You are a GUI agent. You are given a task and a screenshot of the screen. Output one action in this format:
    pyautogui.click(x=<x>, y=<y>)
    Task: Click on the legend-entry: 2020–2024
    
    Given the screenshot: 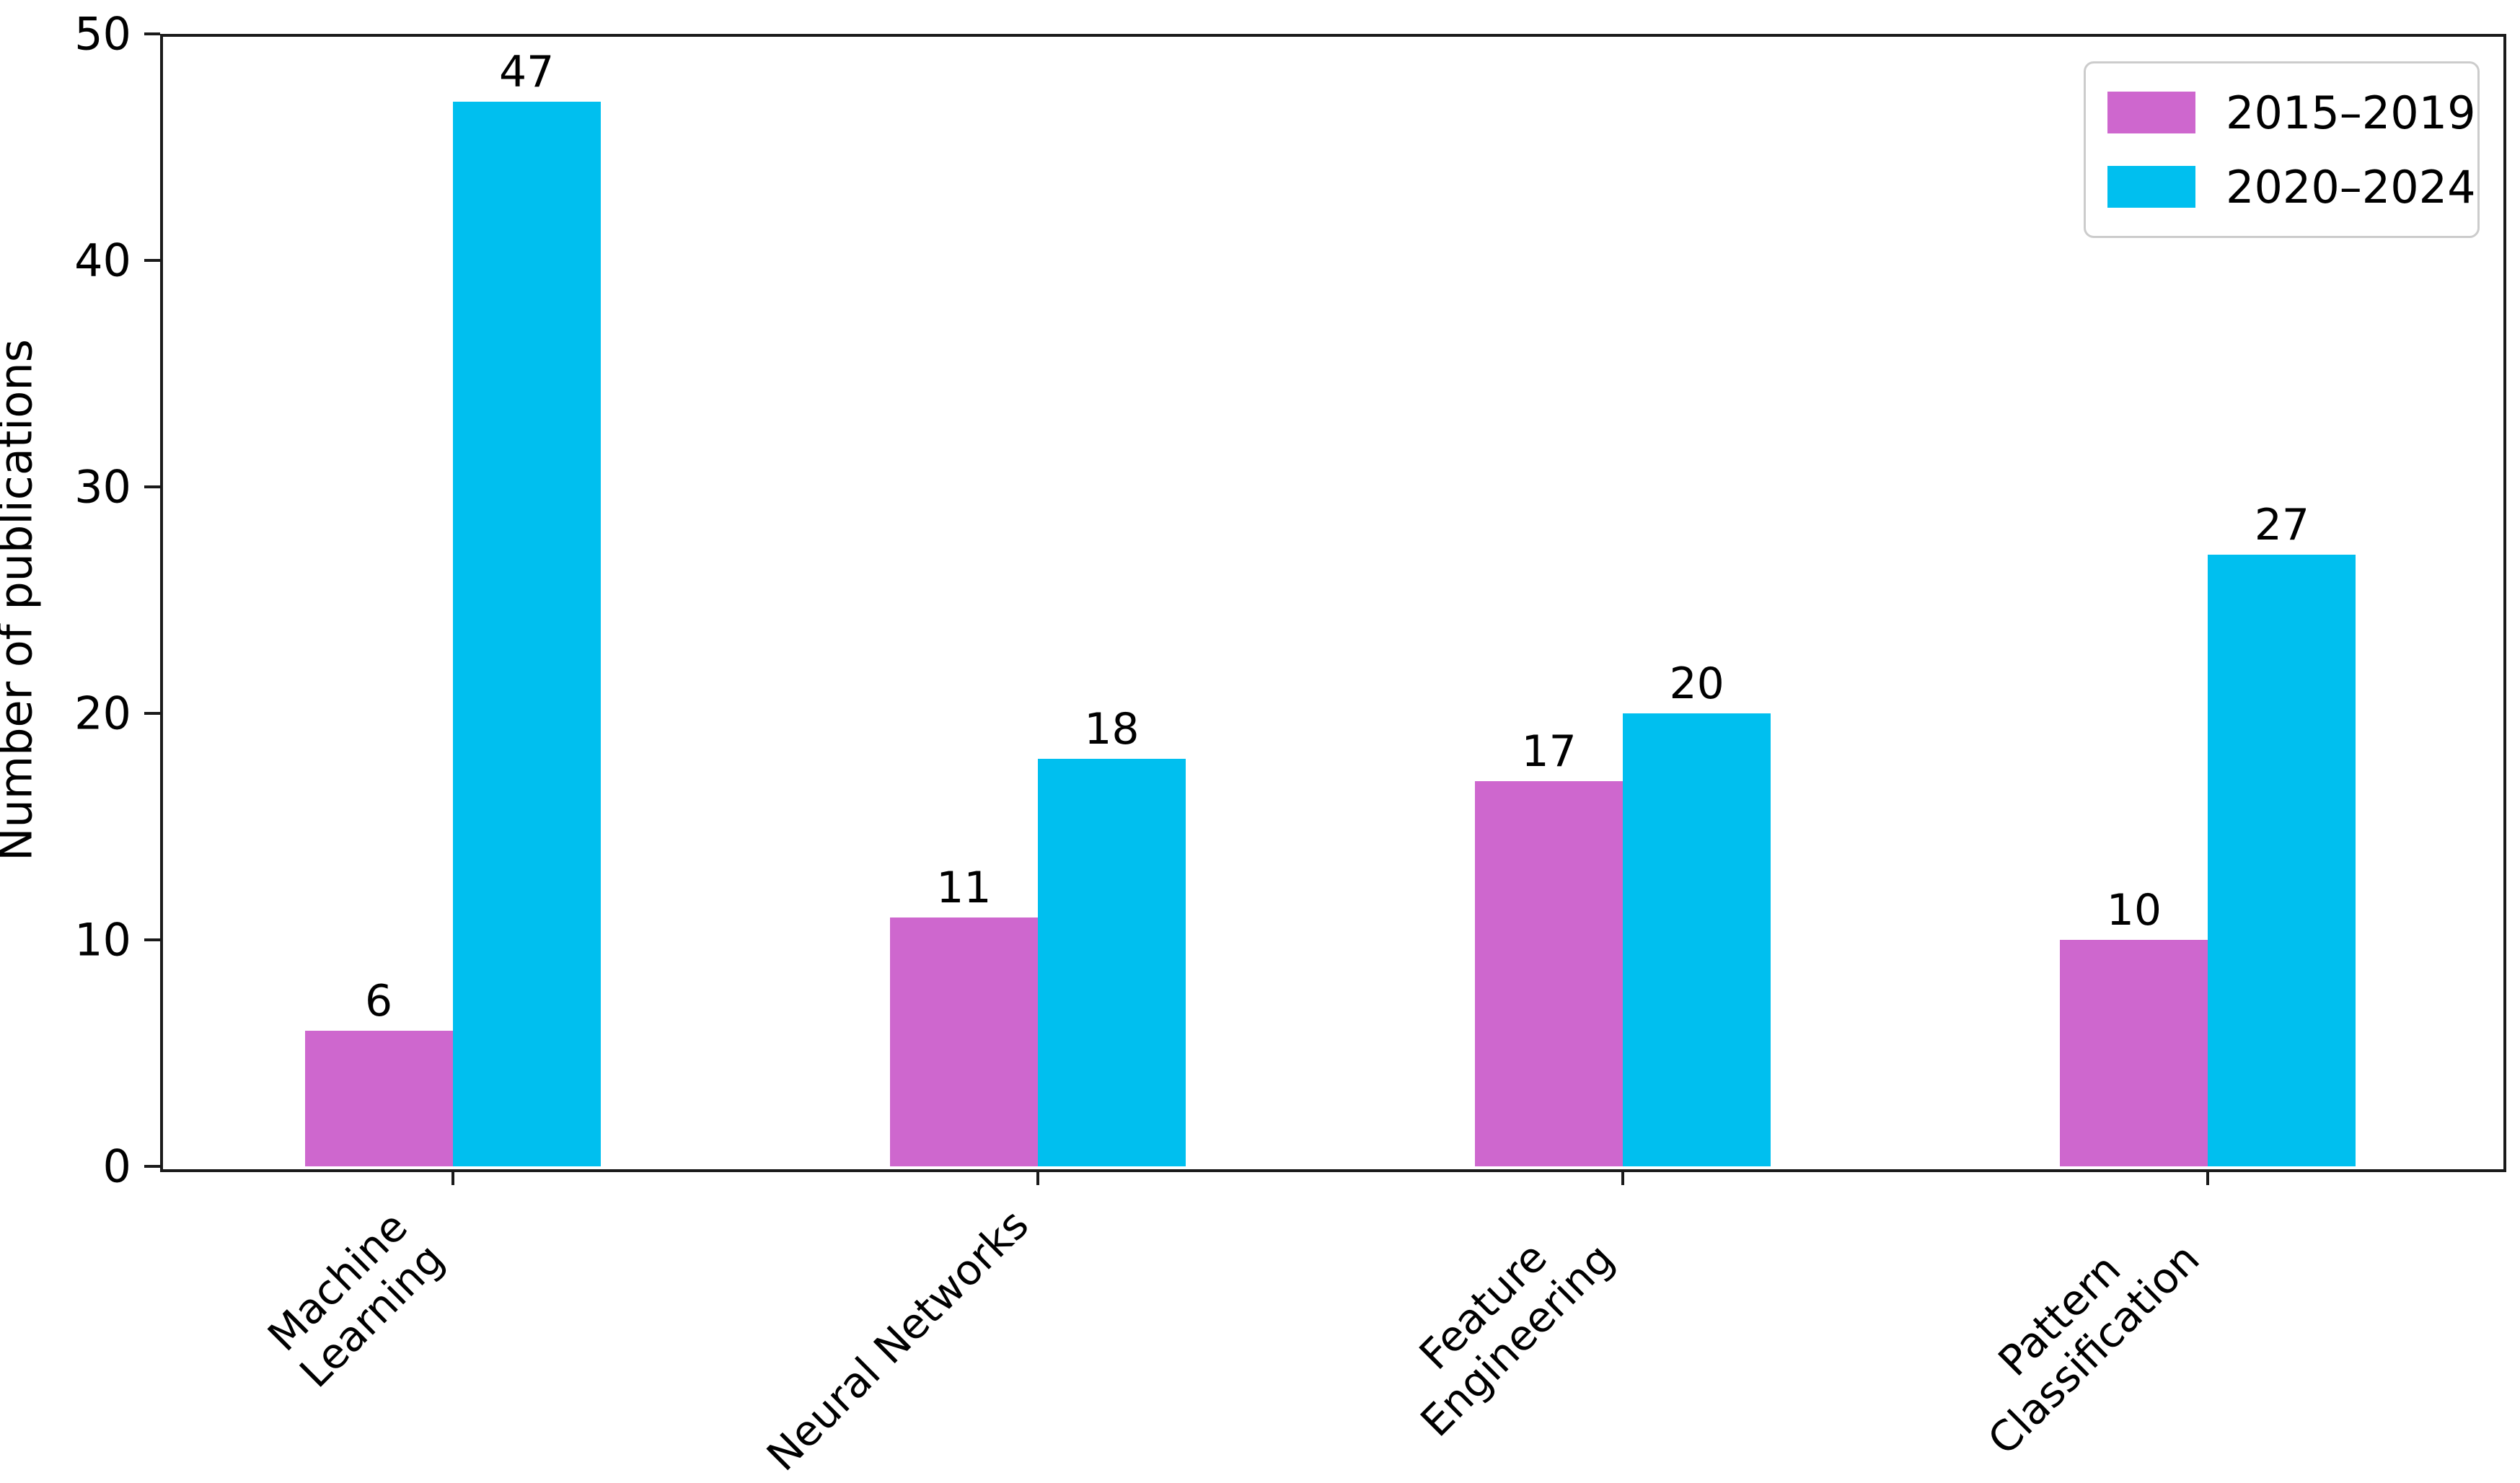 What is the action you would take?
    pyautogui.click(x=2292, y=187)
    